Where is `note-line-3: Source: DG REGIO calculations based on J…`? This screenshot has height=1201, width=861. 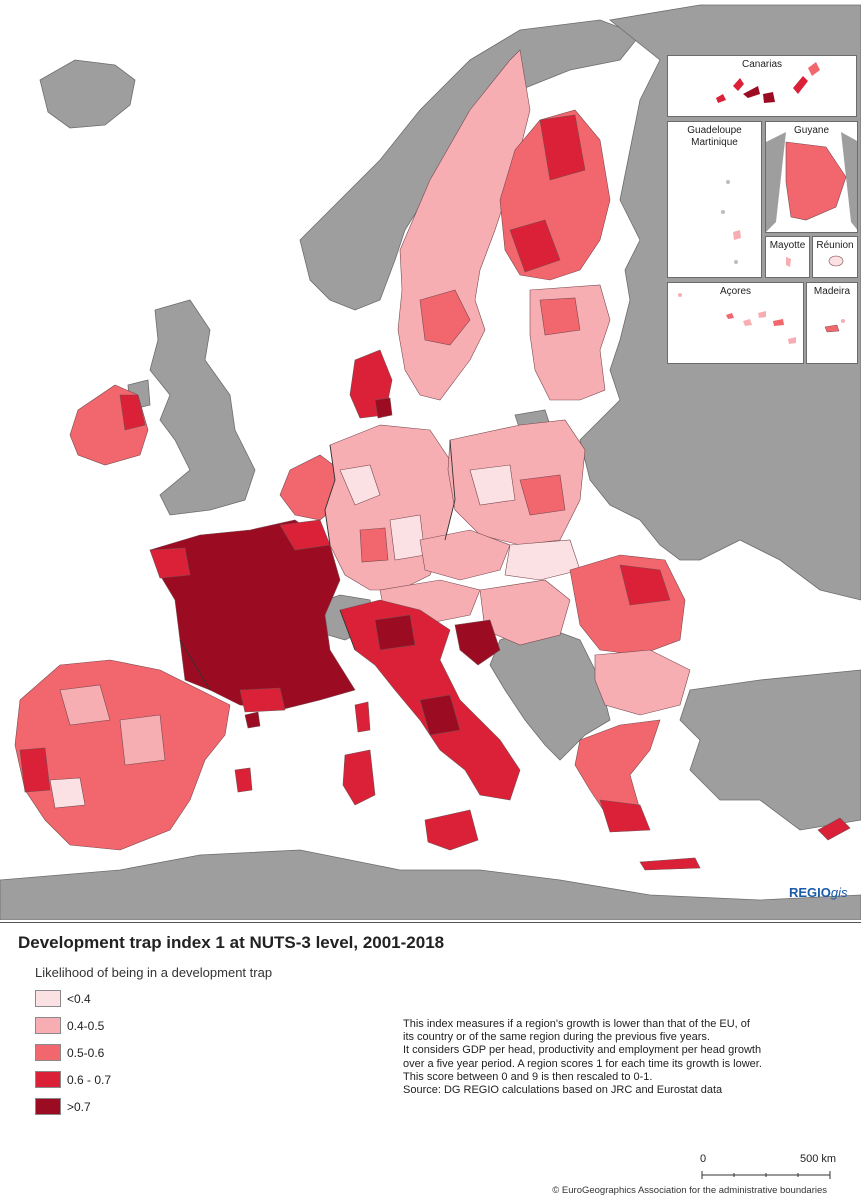 note-line-3: Source: DG REGIO calculations based on J… is located at coordinates (563, 1090).